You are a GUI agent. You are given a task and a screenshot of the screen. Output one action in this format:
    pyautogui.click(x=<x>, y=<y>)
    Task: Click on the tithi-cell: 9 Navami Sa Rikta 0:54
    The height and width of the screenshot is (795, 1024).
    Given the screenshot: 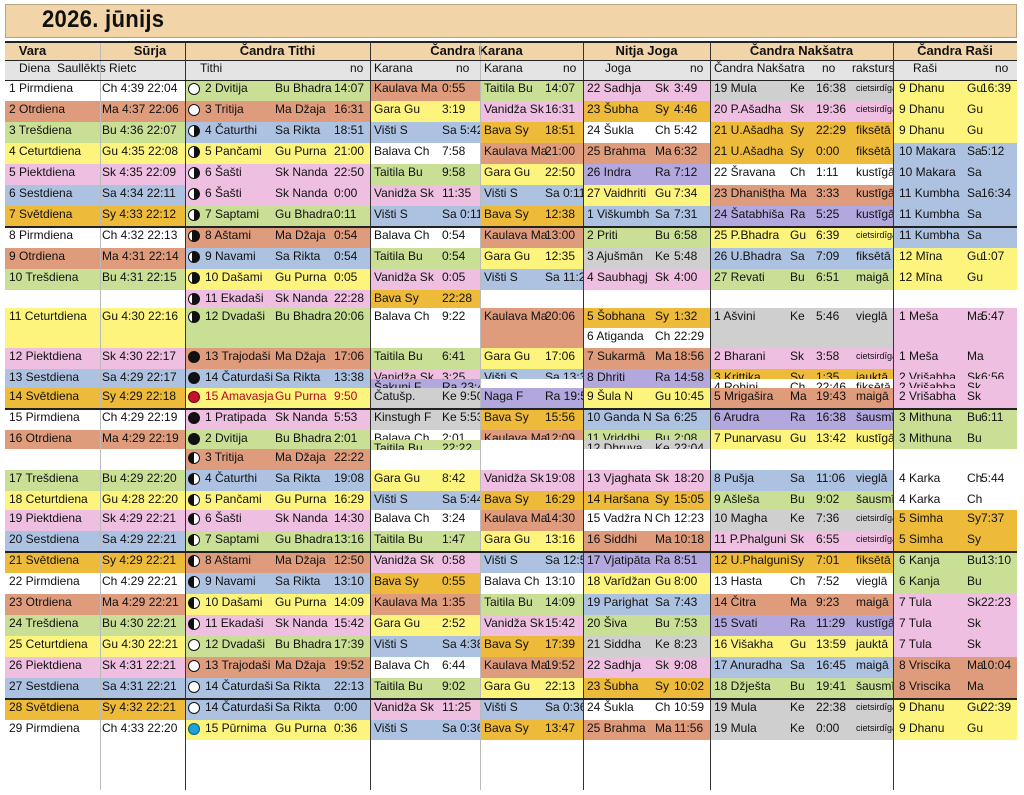 What is the action you would take?
    pyautogui.click(x=277, y=258)
    